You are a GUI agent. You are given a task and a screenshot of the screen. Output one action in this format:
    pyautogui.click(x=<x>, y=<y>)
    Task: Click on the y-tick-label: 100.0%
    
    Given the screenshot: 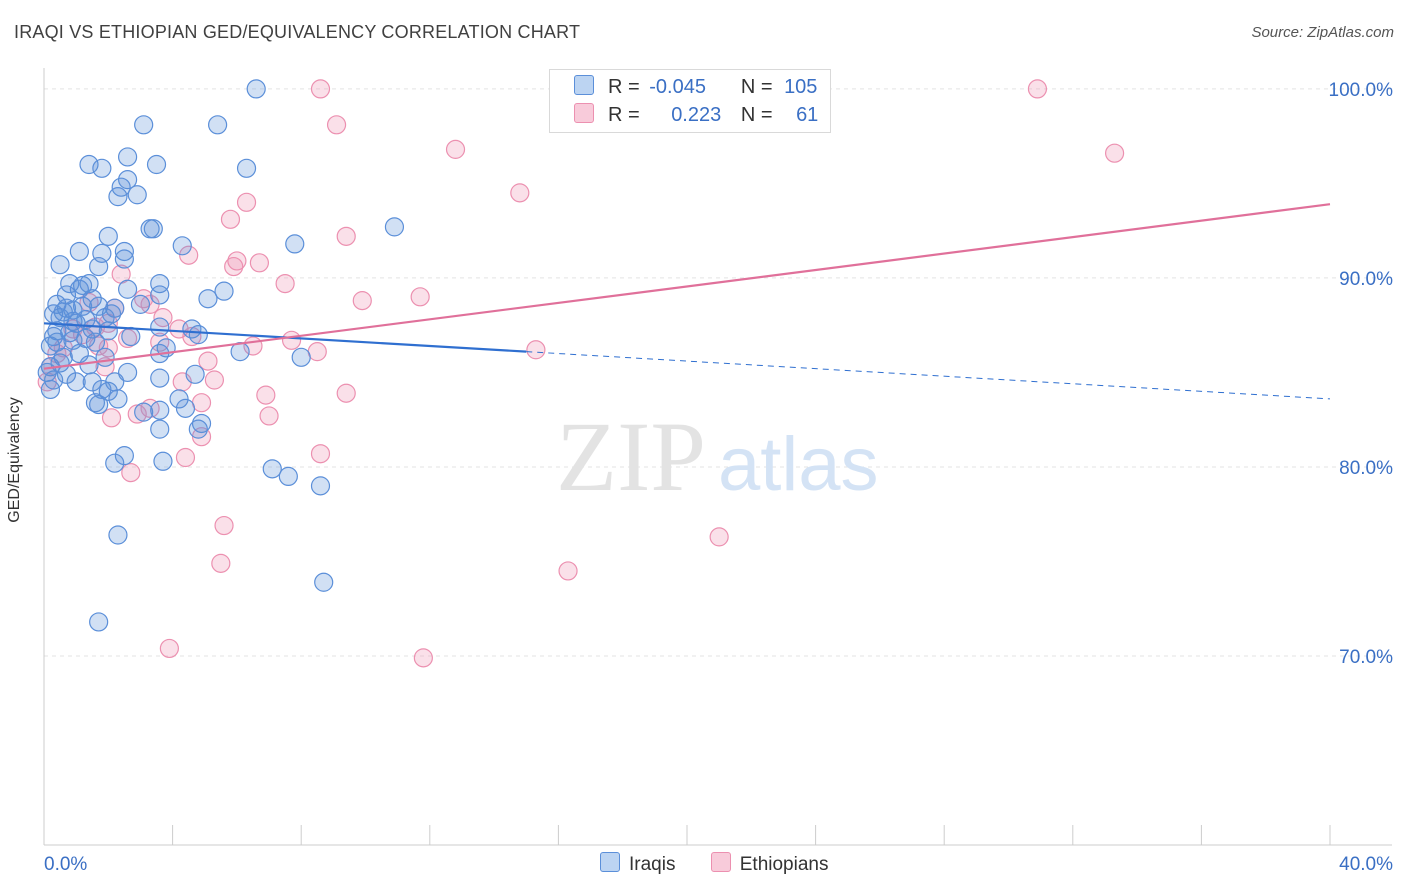 What is the action you would take?
    pyautogui.click(x=1361, y=90)
    